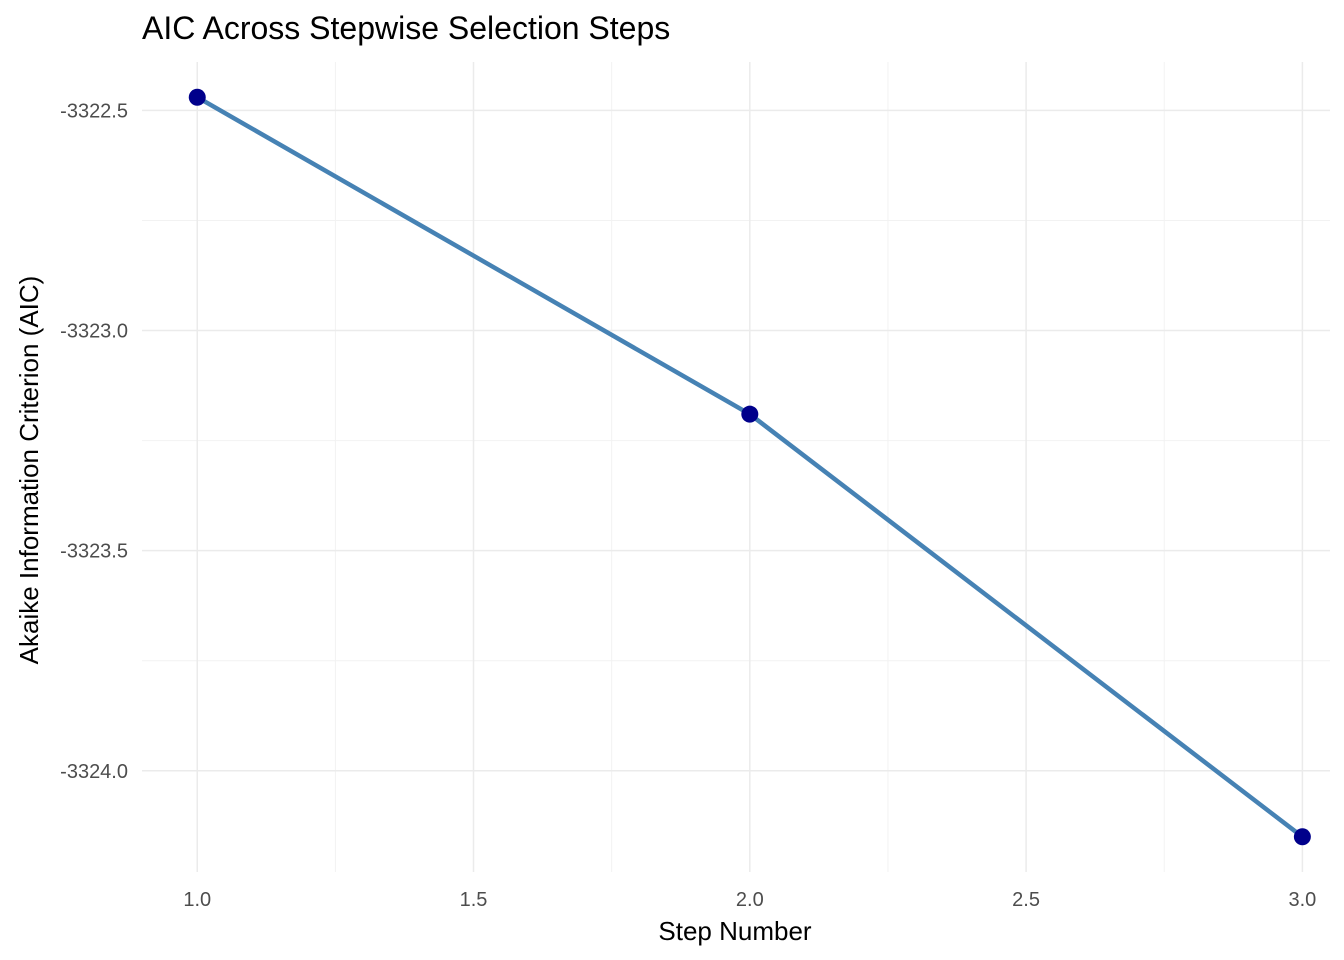  Describe the element at coordinates (94, 772) in the screenshot. I see `y-tick-label: -3324.0` at that location.